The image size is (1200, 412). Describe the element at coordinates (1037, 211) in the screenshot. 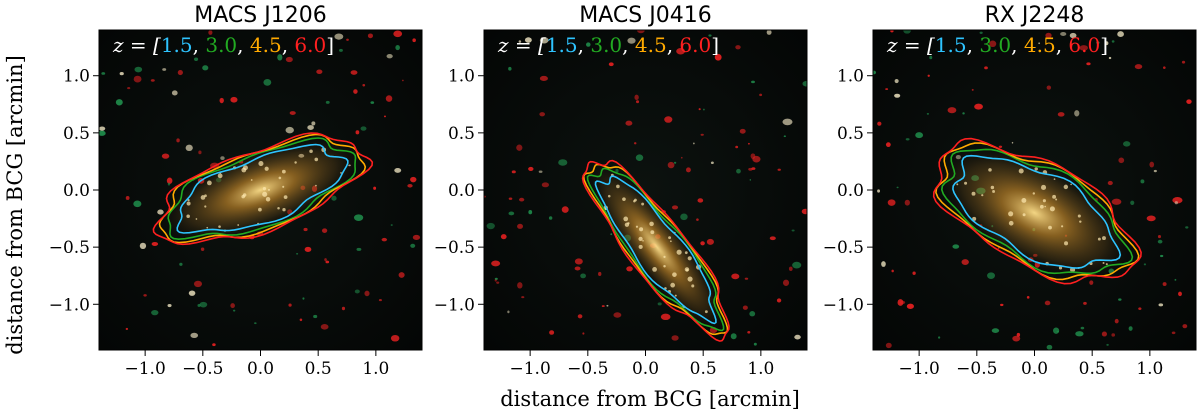

I see `critical-curve-z-1.5` at that location.